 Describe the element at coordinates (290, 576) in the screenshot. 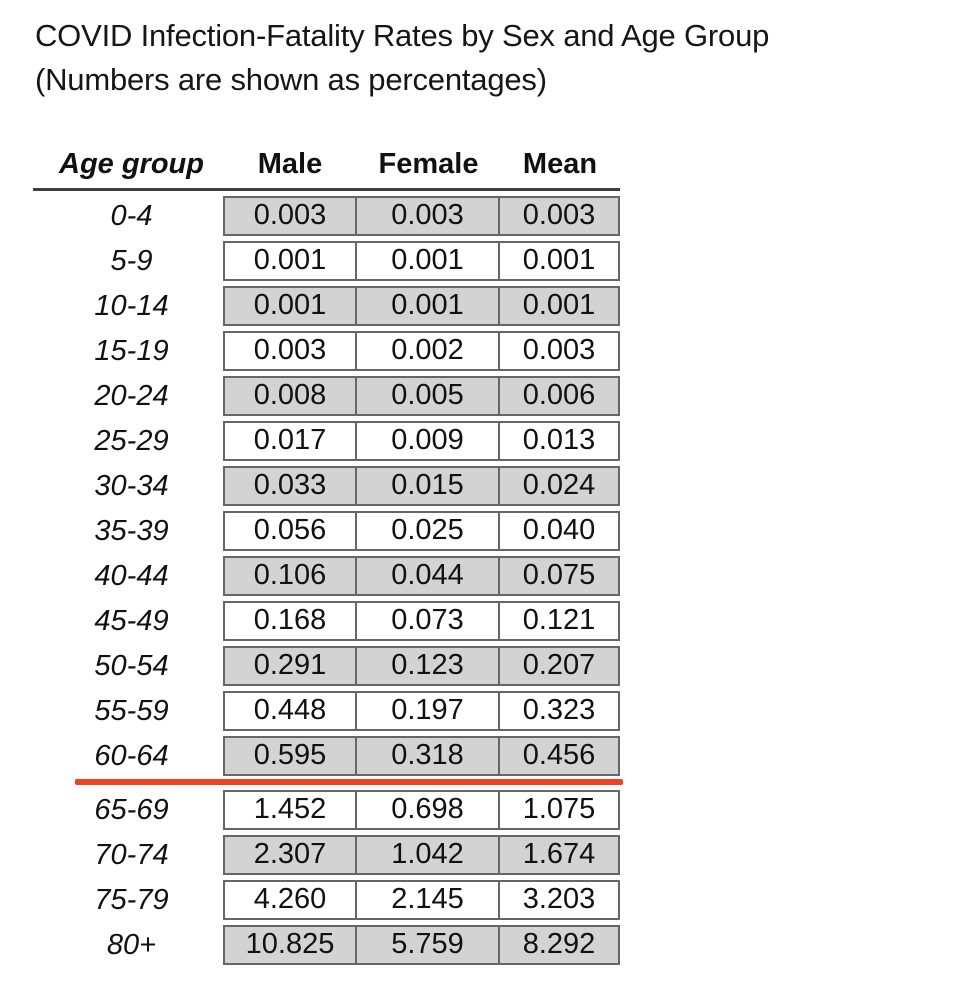

I see `male-value-cell: 0.106` at that location.